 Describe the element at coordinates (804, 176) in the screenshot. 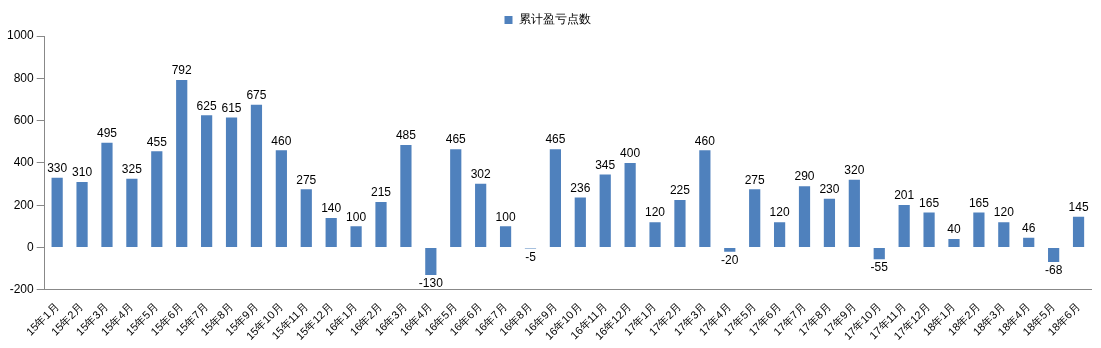

I see `data-label: 290` at that location.